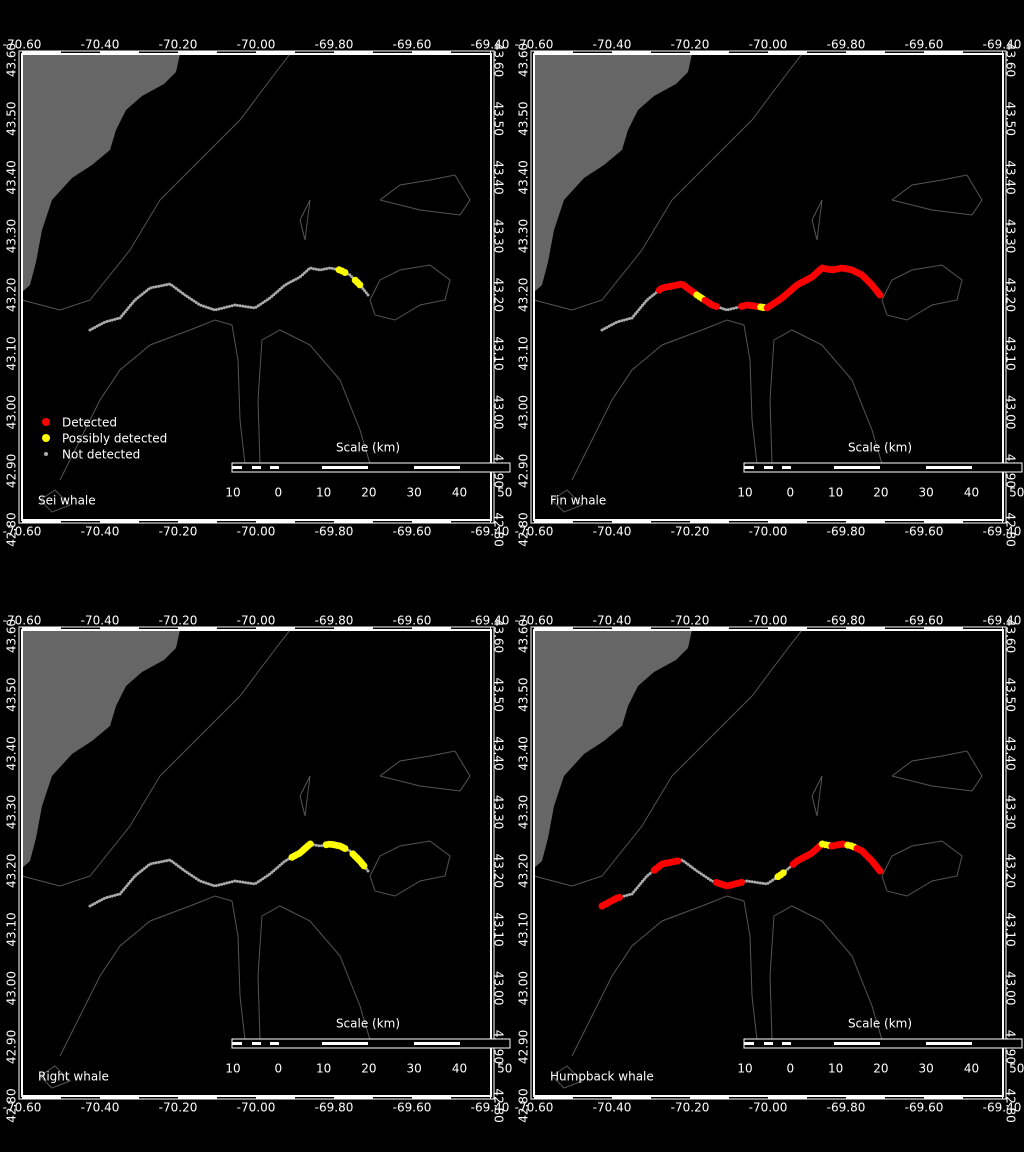  What do you see at coordinates (12, 1047) in the screenshot?
I see `lat-label: 42.90` at bounding box center [12, 1047].